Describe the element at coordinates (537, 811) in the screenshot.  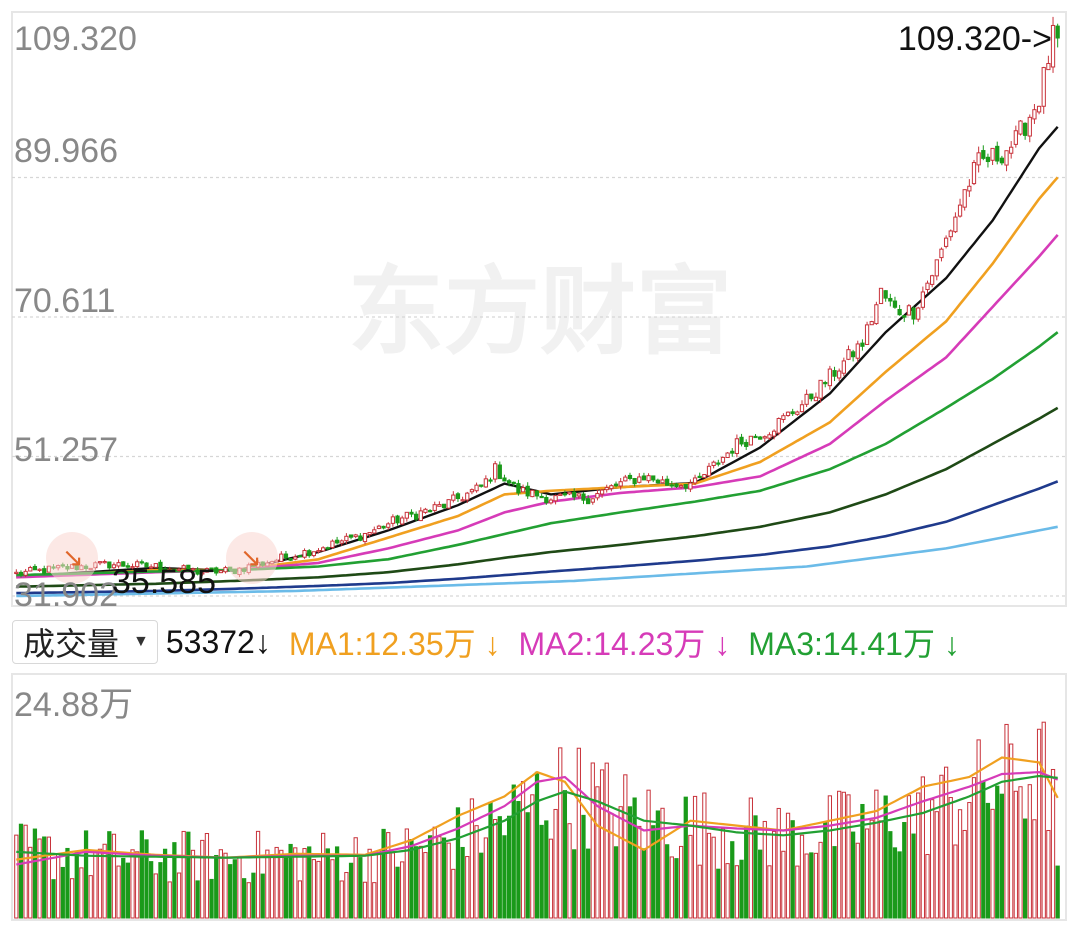
I see `volume-moving-averages` at that location.